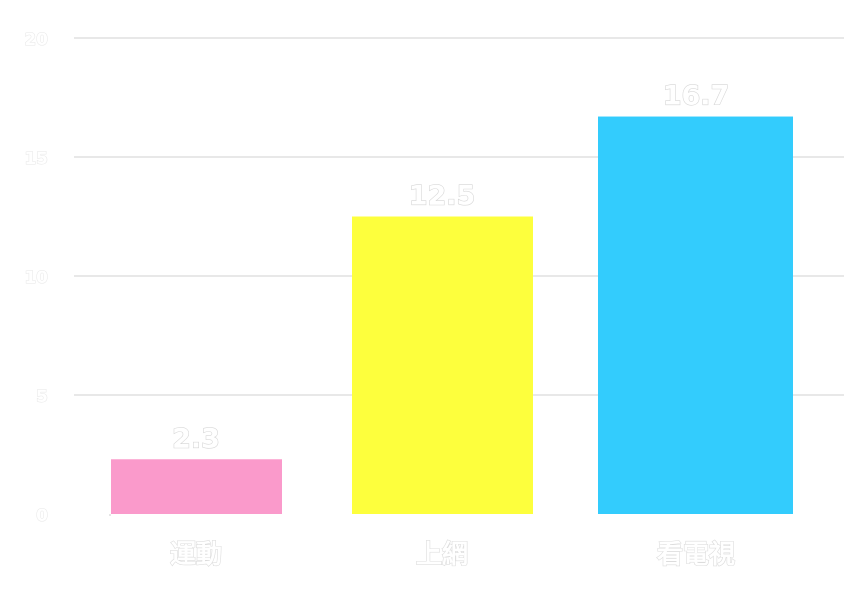 The width and height of the screenshot is (844, 601). What do you see at coordinates (442, 196) in the screenshot?
I see `data-label: 12.5` at bounding box center [442, 196].